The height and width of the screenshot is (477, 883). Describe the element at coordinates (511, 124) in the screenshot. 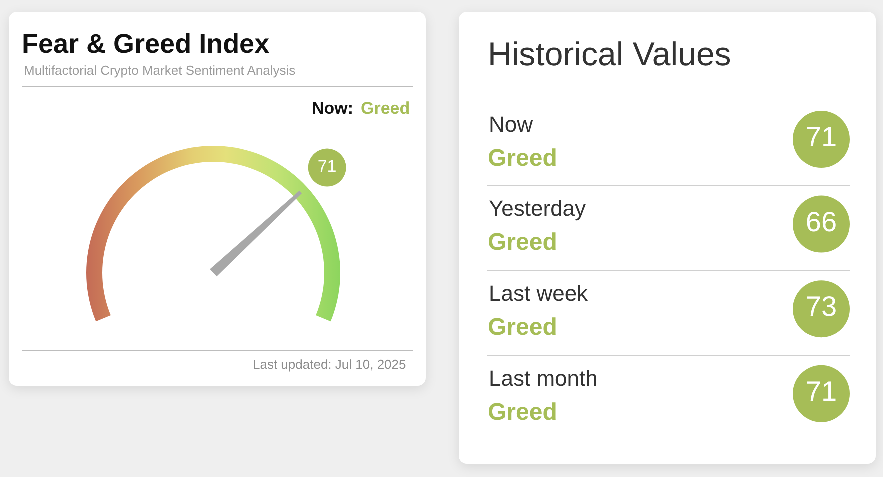

I see `category-label: Now` at that location.